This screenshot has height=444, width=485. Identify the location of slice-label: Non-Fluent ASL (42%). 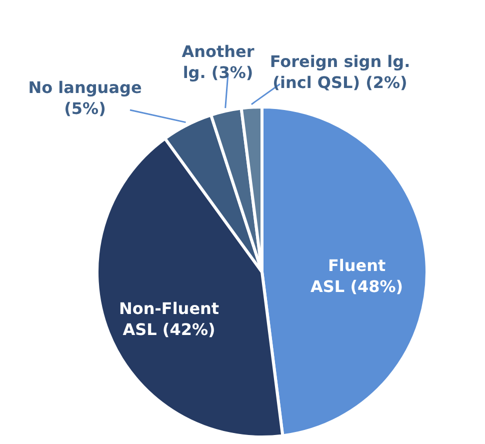
(169, 318).